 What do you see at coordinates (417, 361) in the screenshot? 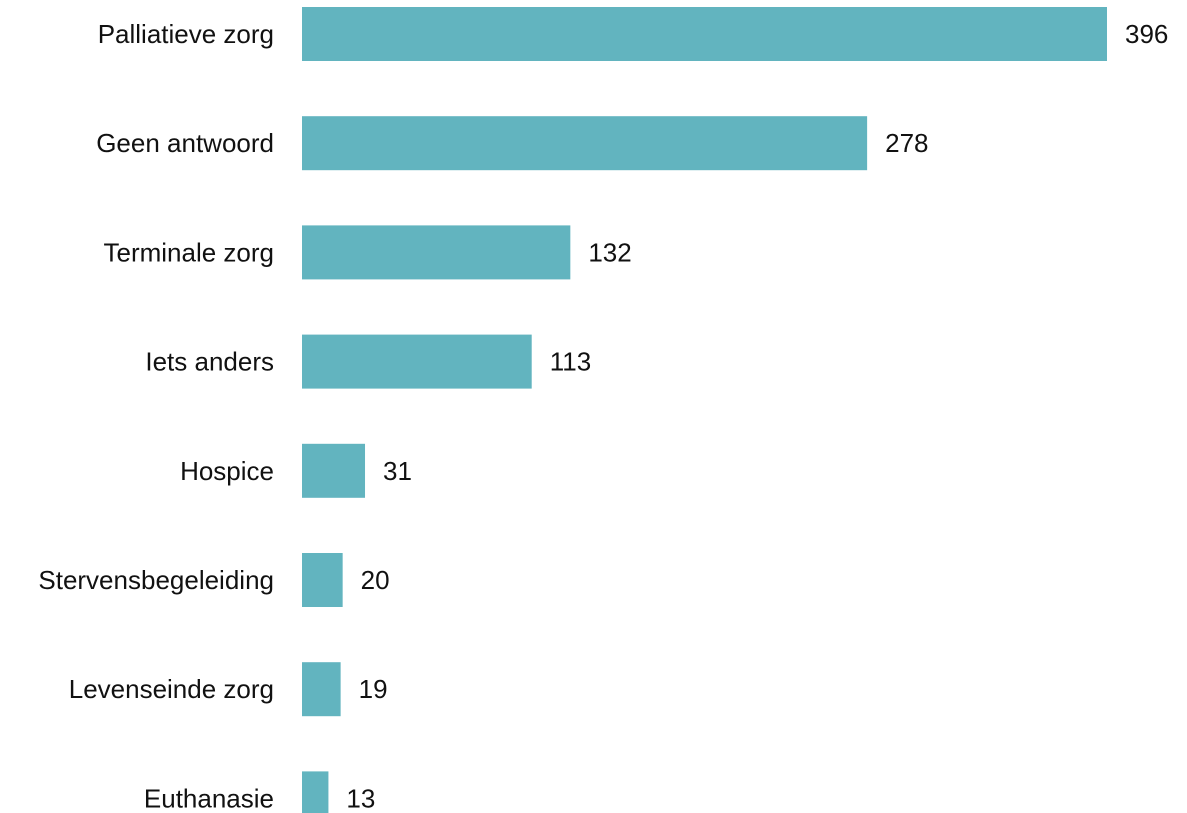
I see `bar-iets-anders` at bounding box center [417, 361].